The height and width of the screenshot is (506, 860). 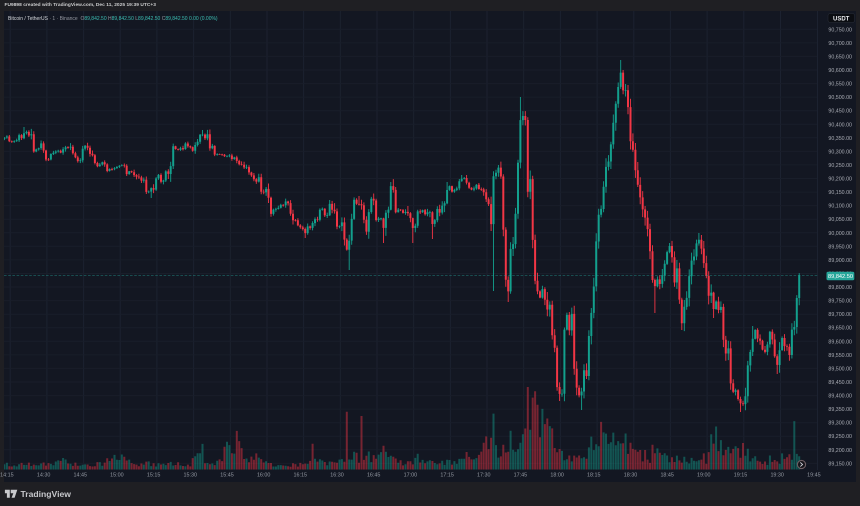 What do you see at coordinates (840, 166) in the screenshot?
I see `svg-text: 90,250.00` at bounding box center [840, 166].